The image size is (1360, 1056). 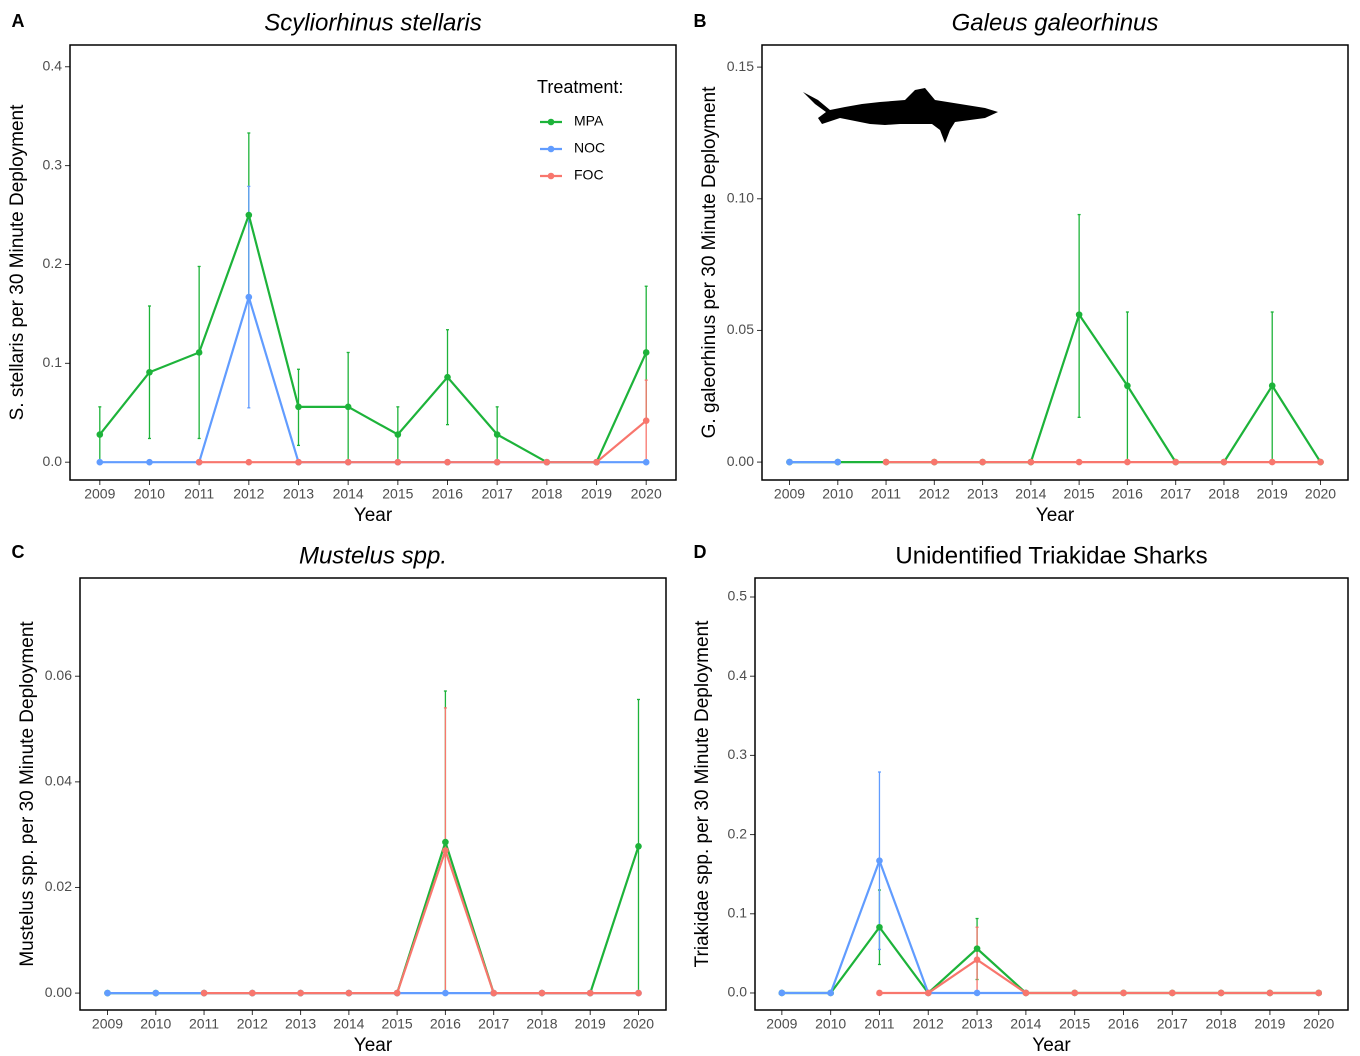 What do you see at coordinates (589, 148) in the screenshot?
I see `legend-label: NOC` at bounding box center [589, 148].